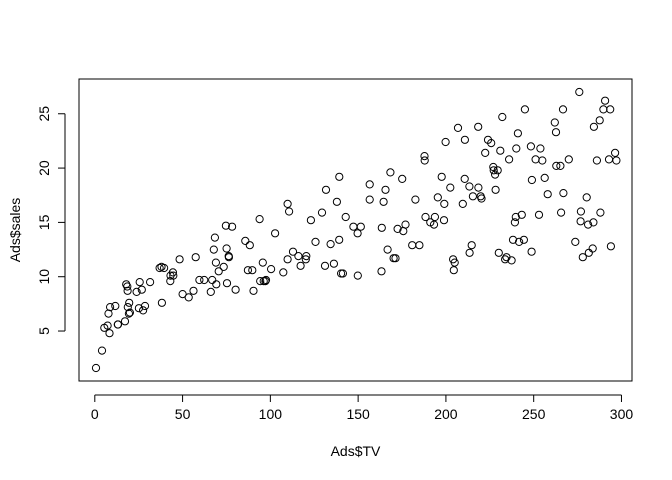 The height and width of the screenshot is (480, 672). Describe the element at coordinates (362, 408) in the screenshot. I see `x-axis: 0 50 100 150 200 250 300` at that location.